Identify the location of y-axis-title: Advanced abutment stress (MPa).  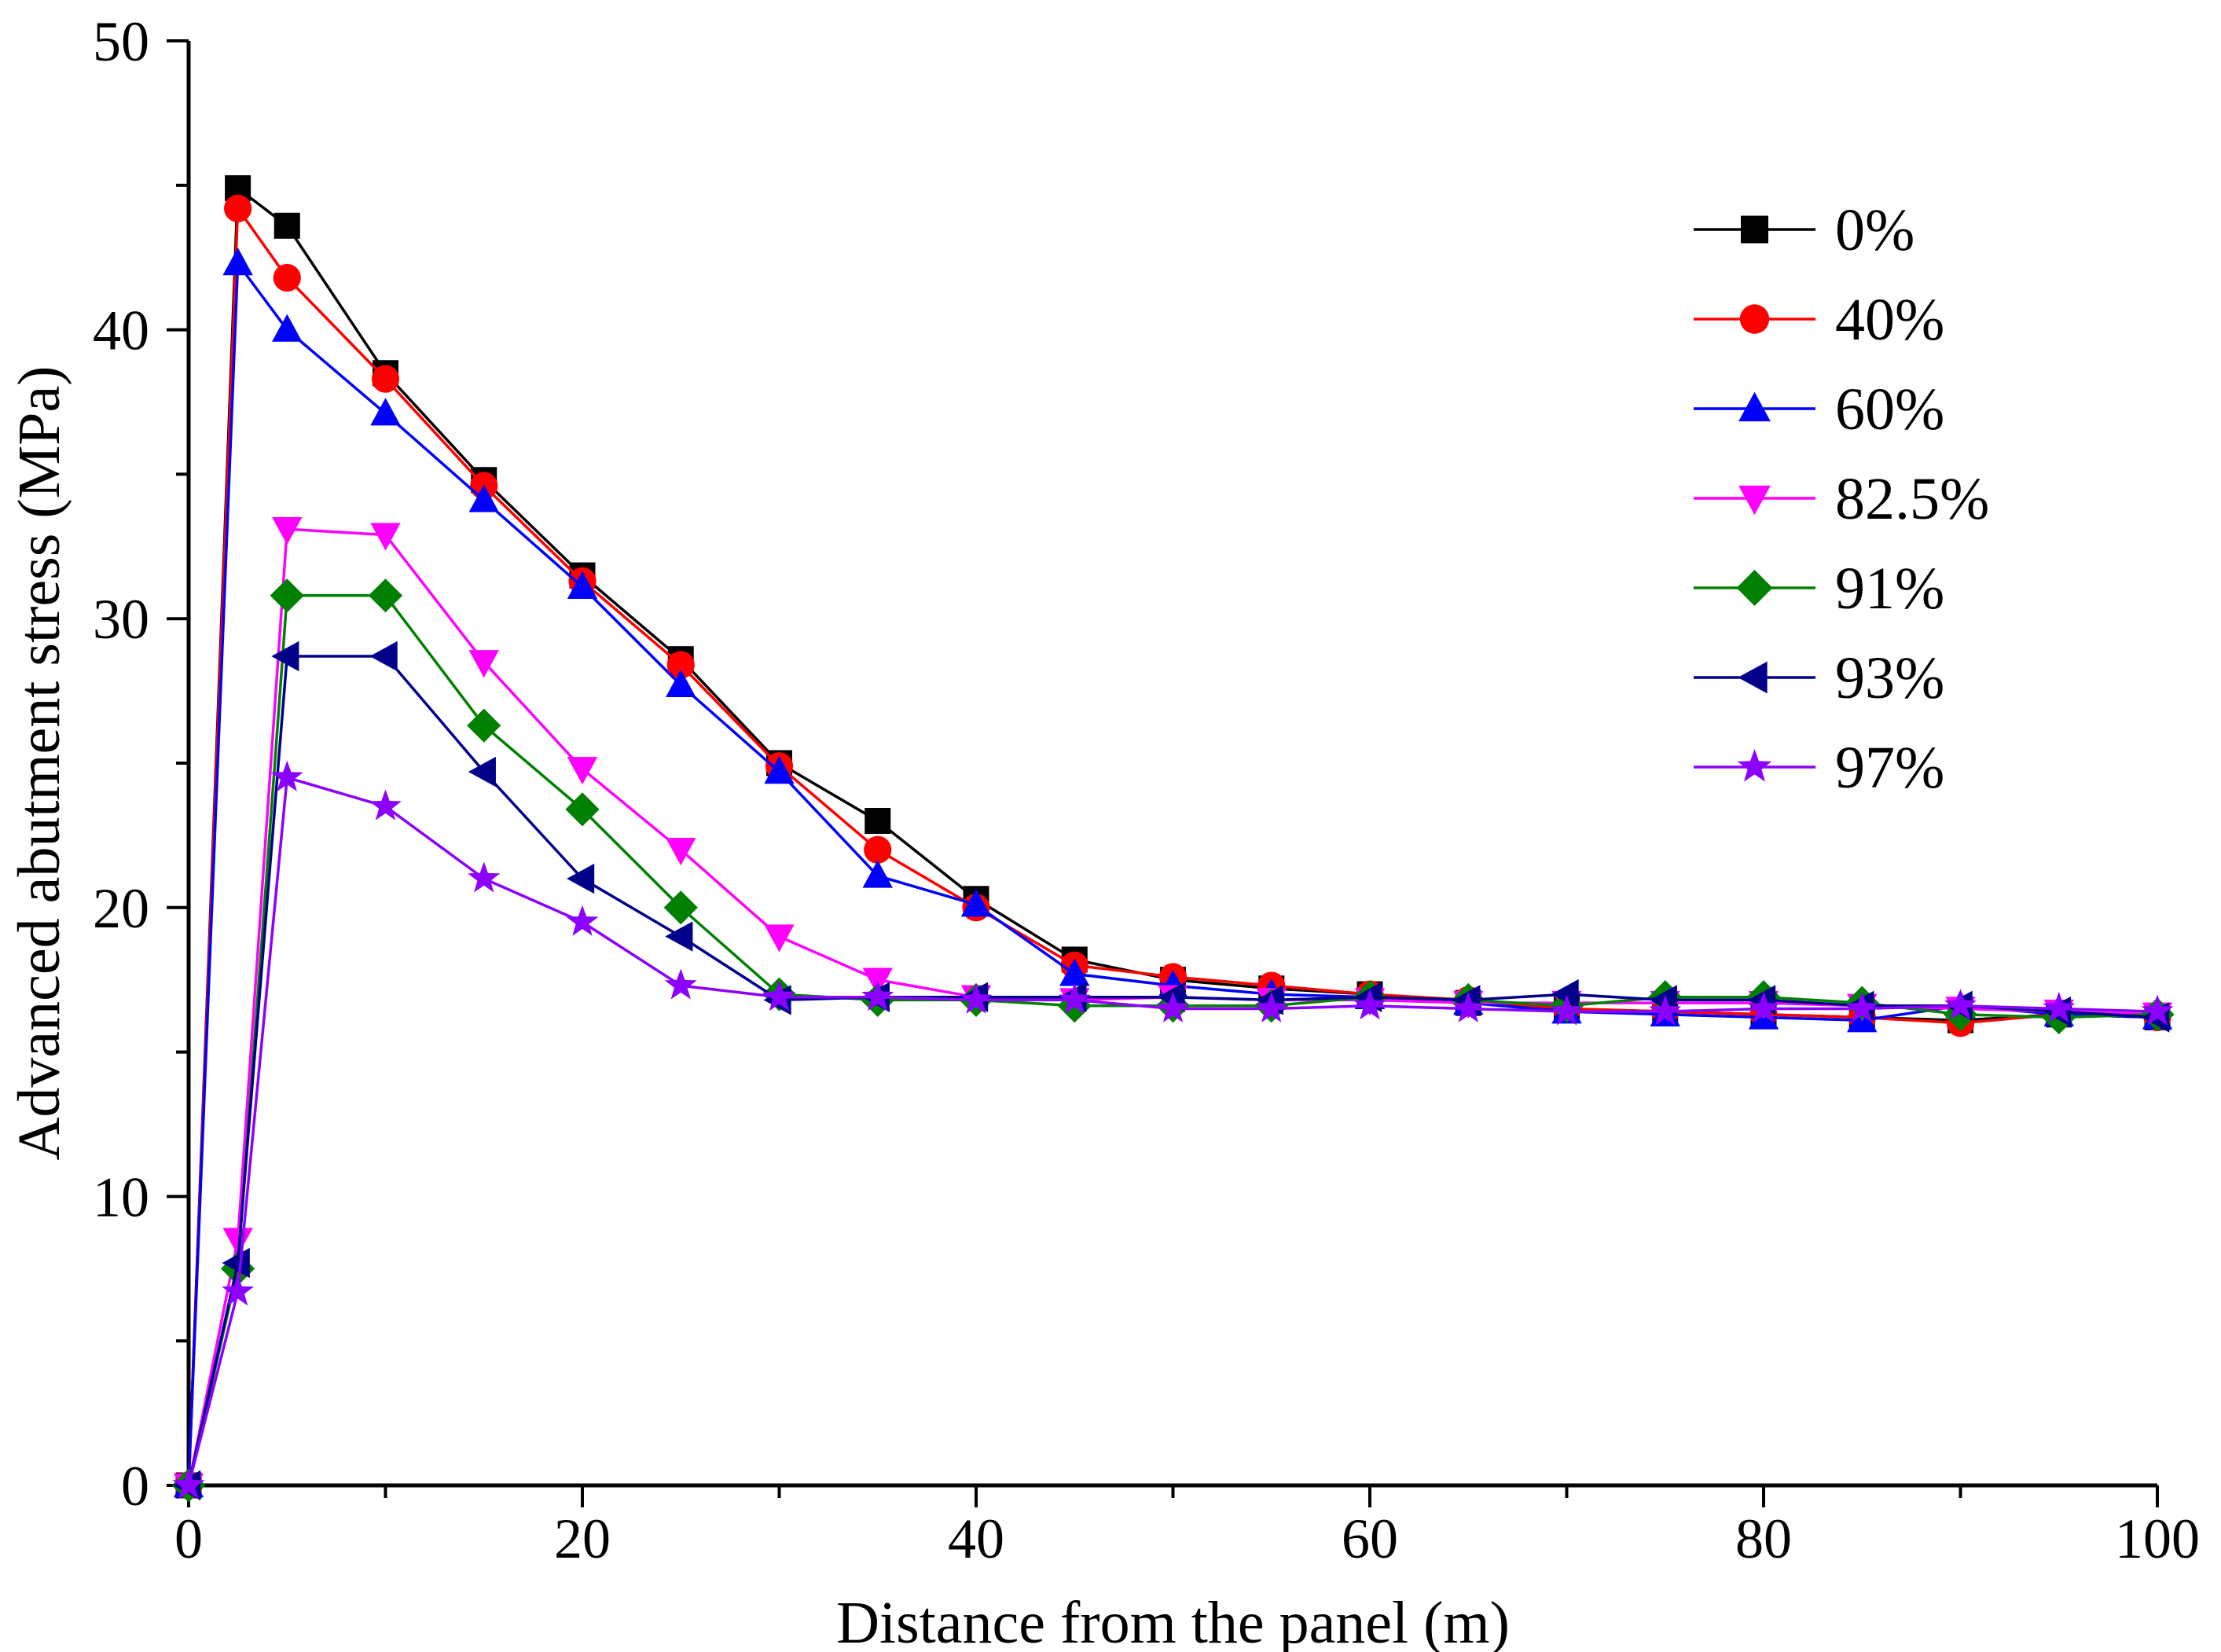
(39, 764).